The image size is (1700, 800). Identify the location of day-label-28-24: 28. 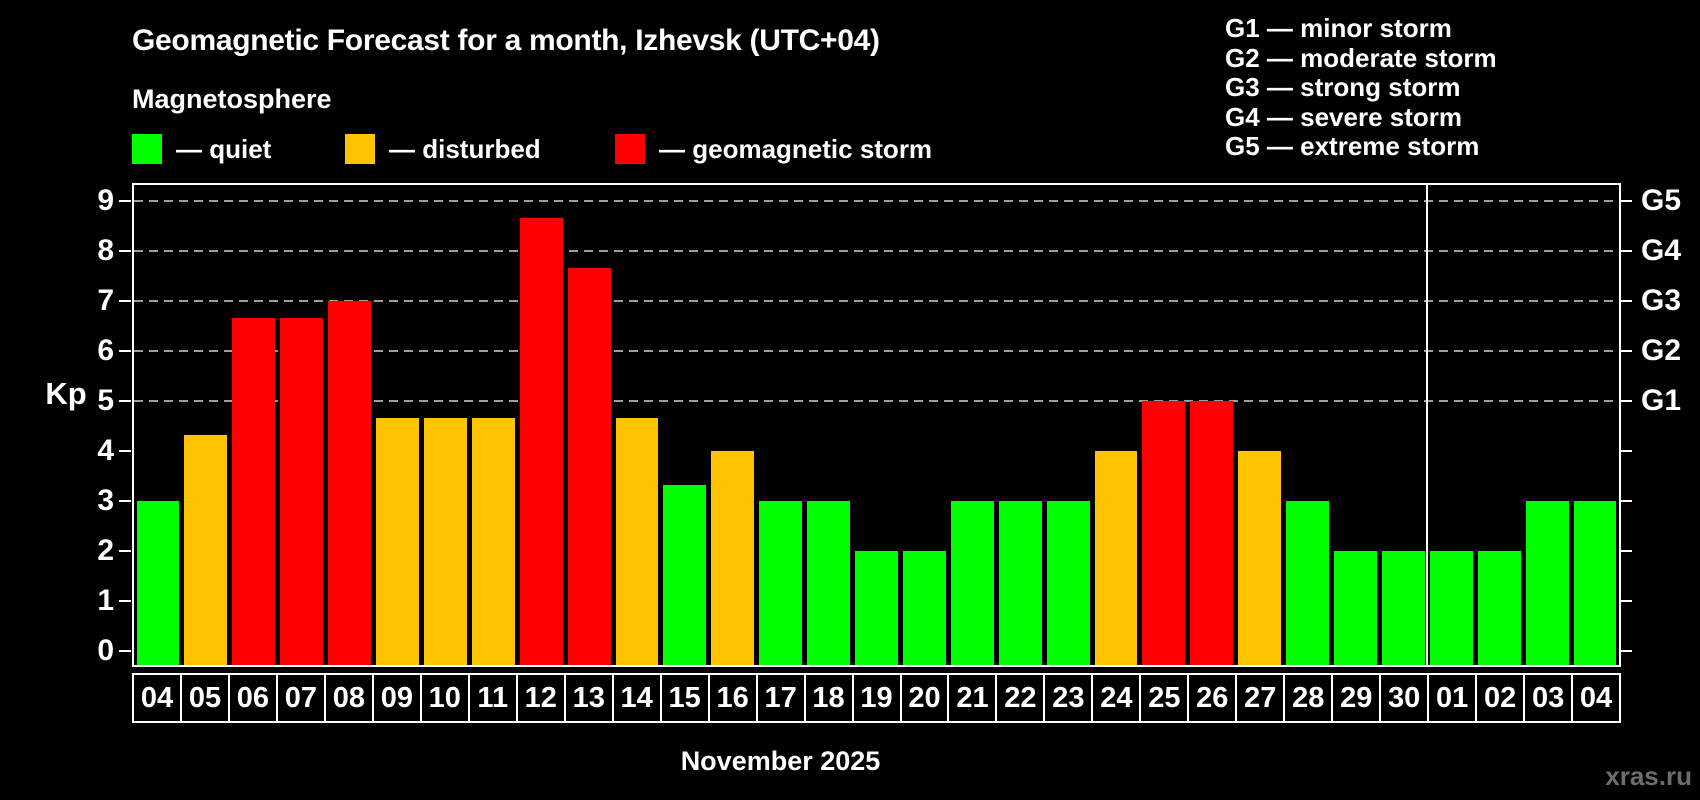
(1307, 698).